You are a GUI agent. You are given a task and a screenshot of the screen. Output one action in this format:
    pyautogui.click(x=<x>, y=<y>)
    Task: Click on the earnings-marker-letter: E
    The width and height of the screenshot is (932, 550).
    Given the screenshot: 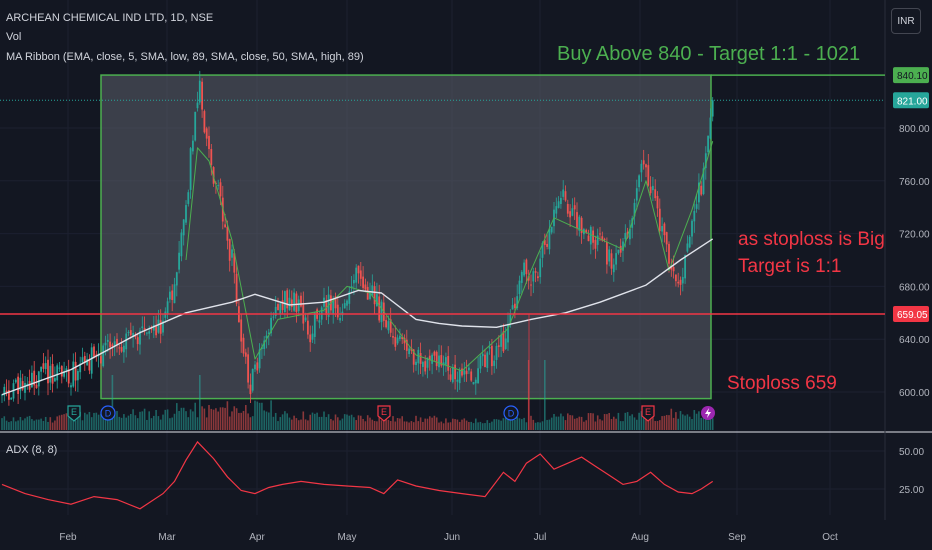 What is the action you would take?
    pyautogui.click(x=74, y=412)
    